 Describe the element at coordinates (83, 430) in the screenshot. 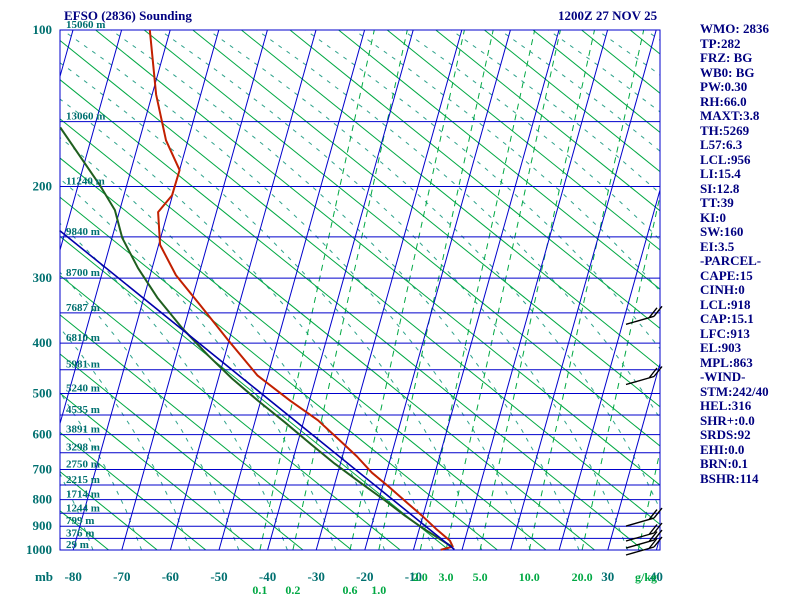

I see `svg-text: 3891 m` at that location.